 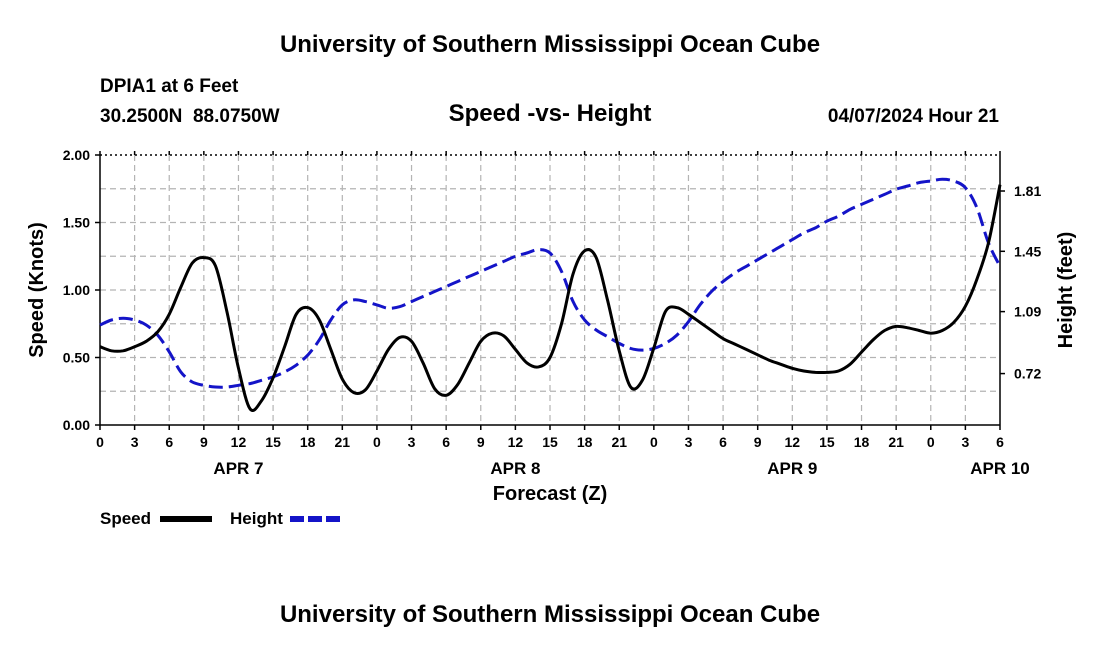 I want to click on y-right-tick-label: 1.45, so click(x=1027, y=251).